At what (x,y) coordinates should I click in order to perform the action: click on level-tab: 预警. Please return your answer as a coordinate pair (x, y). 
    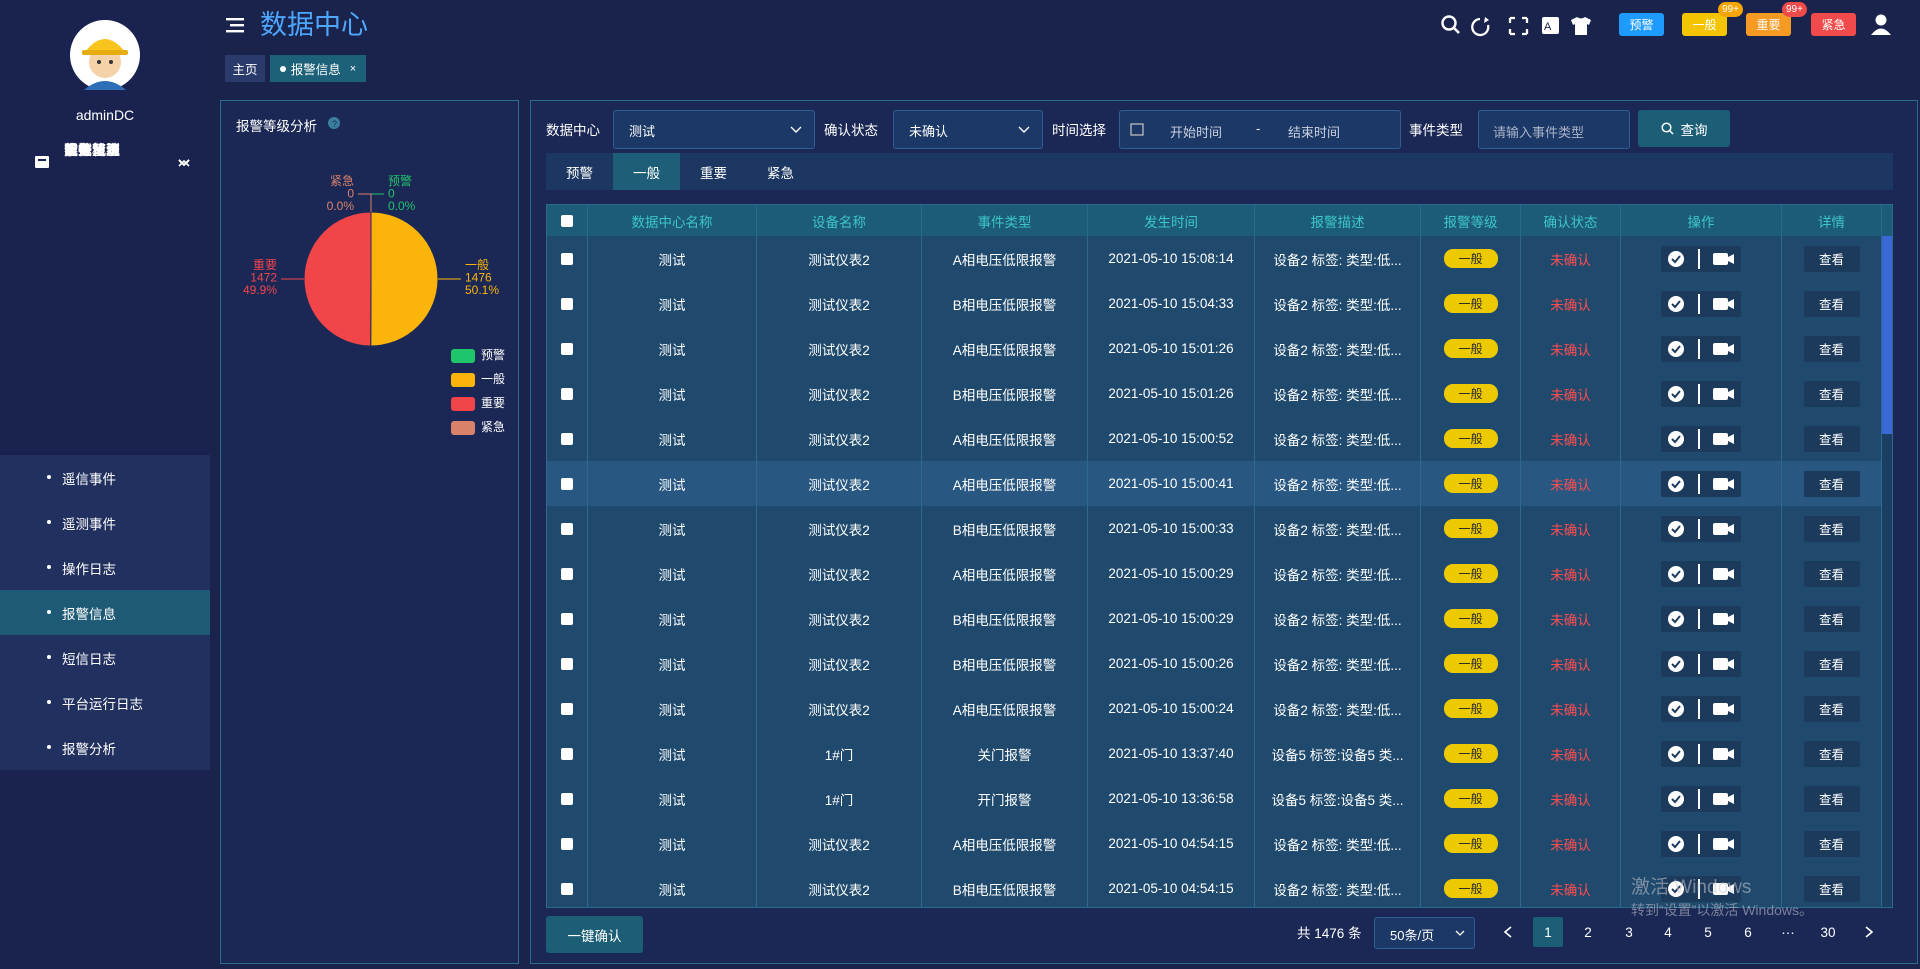
    Looking at the image, I should click on (579, 171).